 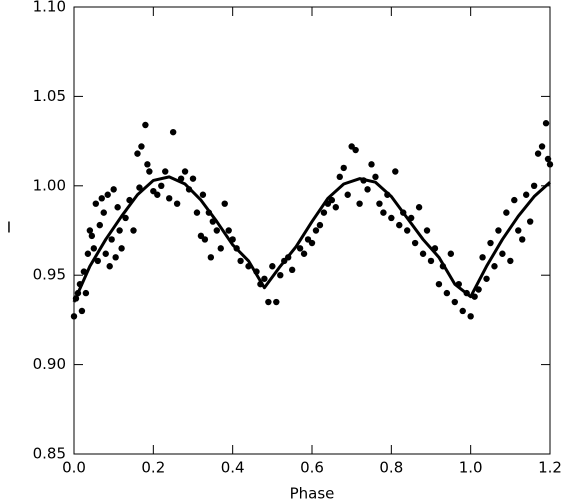 I want to click on x-tick-label: 0.2, so click(x=153, y=468).